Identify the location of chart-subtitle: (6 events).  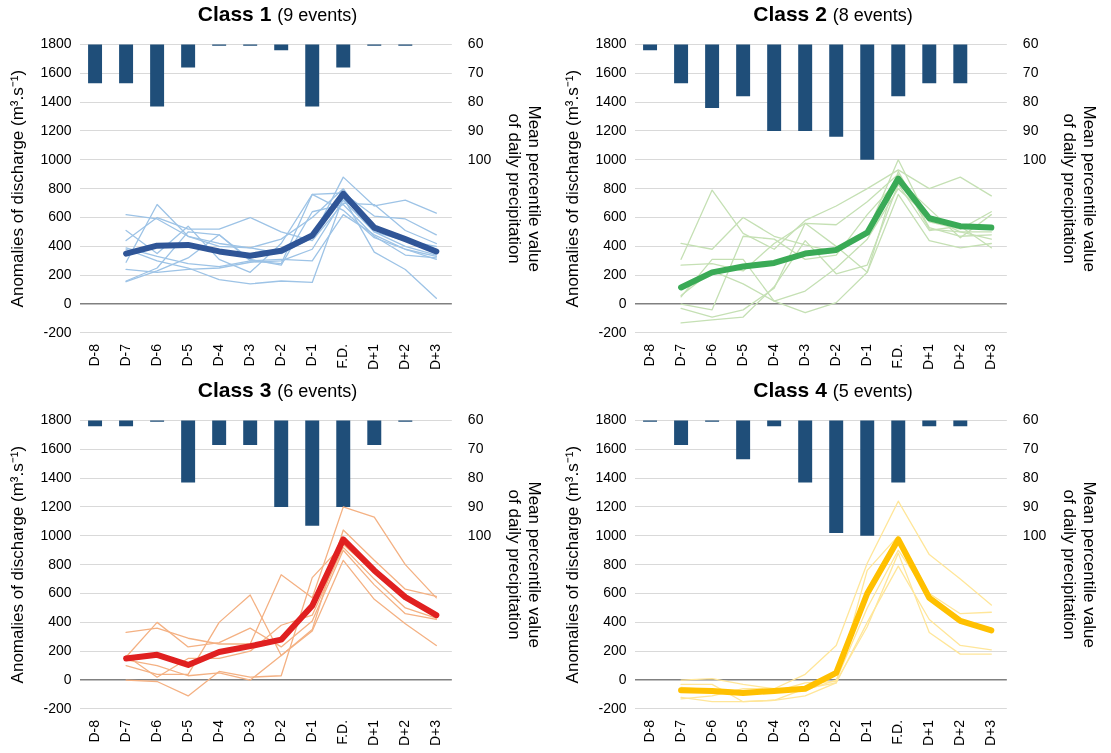
(317, 391).